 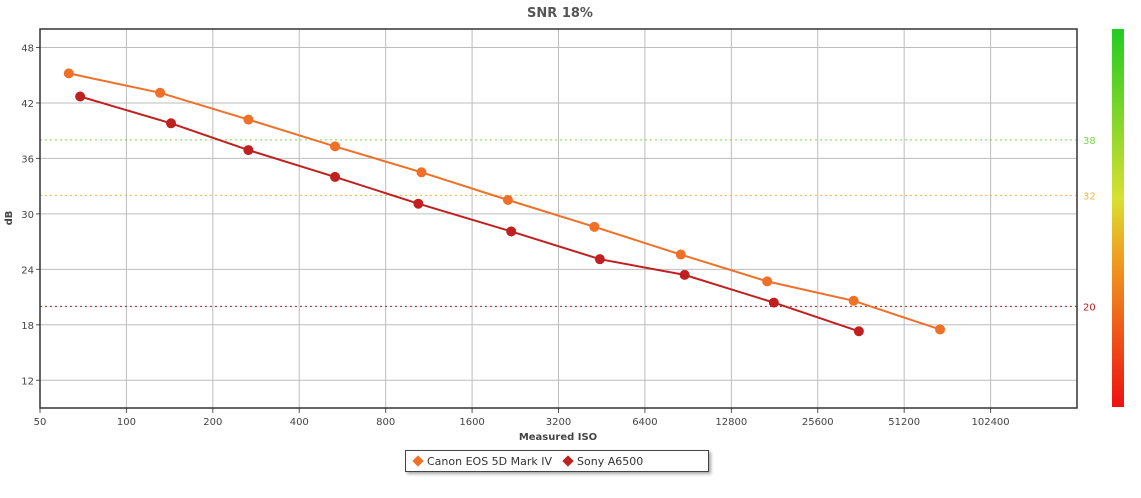 What do you see at coordinates (126, 422) in the screenshot?
I see `x-tick-label: 100` at bounding box center [126, 422].